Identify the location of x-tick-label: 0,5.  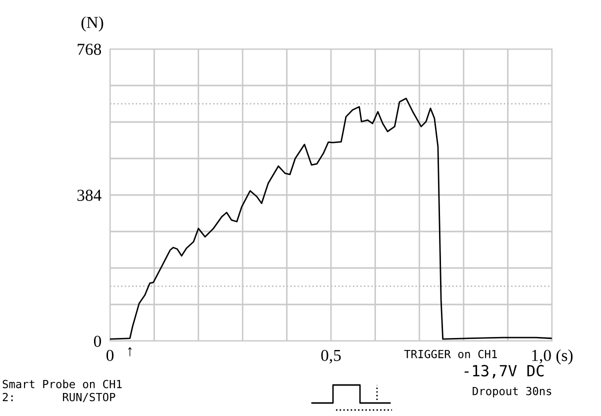
(331, 357).